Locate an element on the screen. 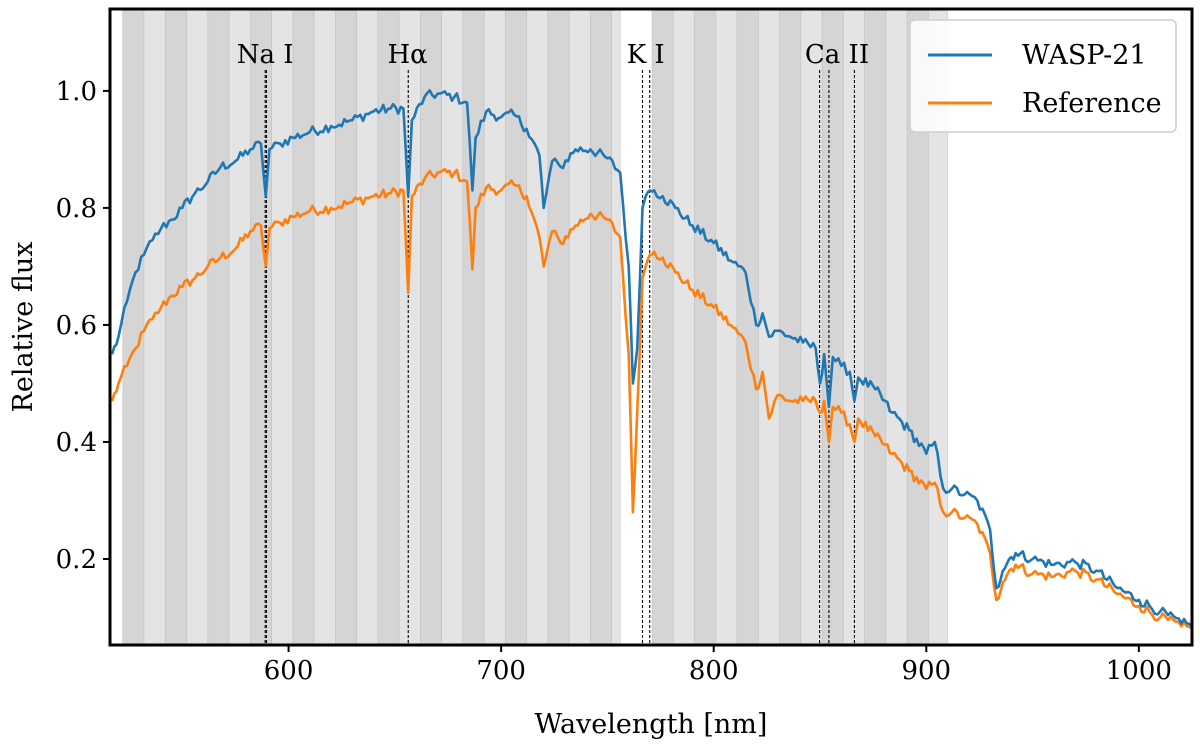  x-axis-label: Wavelength [nm] is located at coordinates (651, 724).